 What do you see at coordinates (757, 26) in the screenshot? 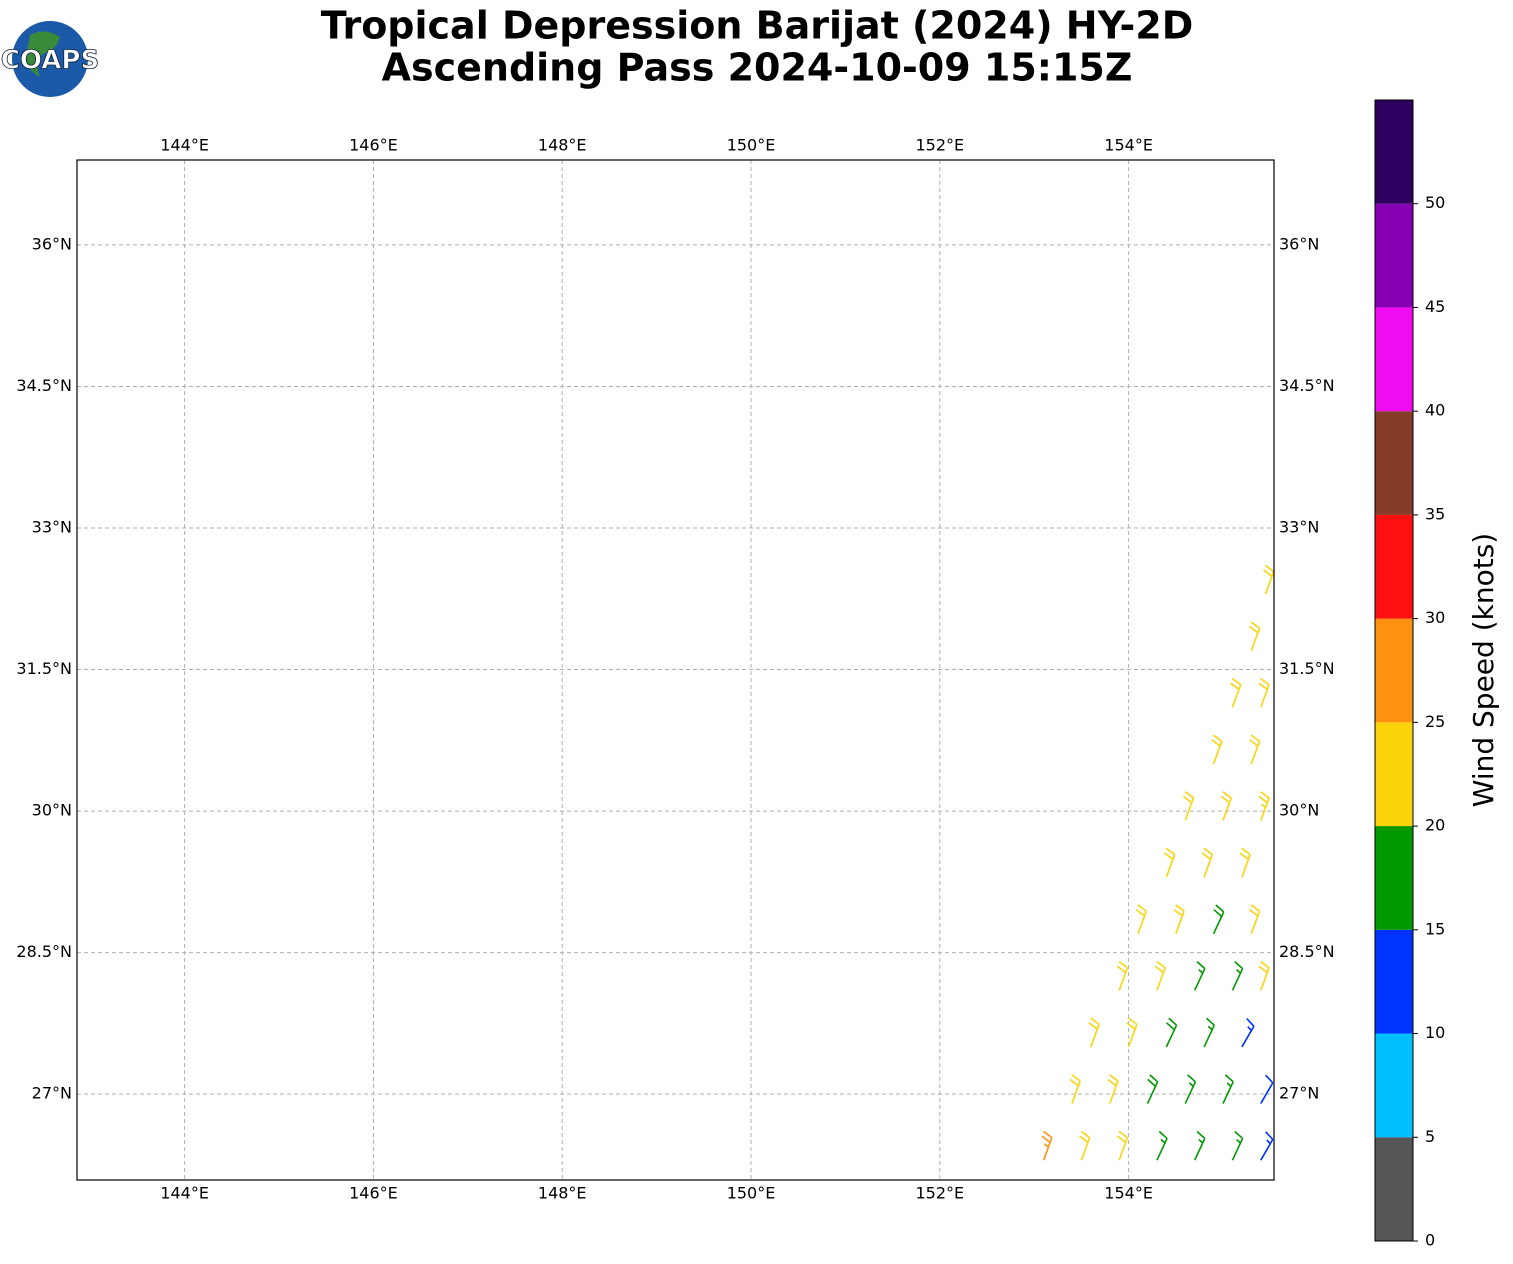
I see `chart-title: Tropical Depression Barijat (2024) HY-2D` at bounding box center [757, 26].